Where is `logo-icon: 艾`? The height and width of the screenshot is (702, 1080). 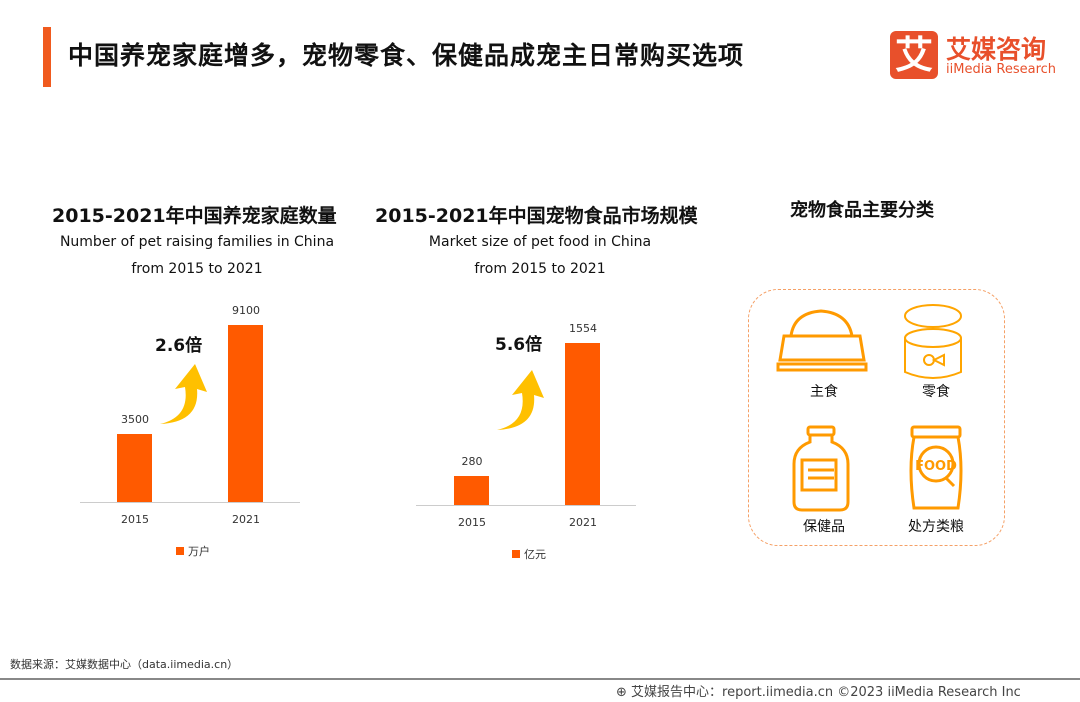
logo-icon: 艾 is located at coordinates (914, 55).